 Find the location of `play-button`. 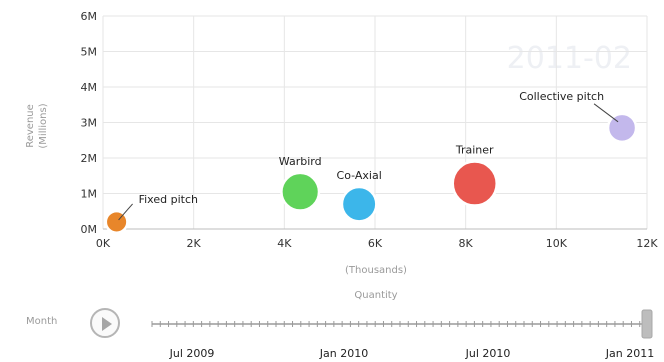

play-button is located at coordinates (105, 323).